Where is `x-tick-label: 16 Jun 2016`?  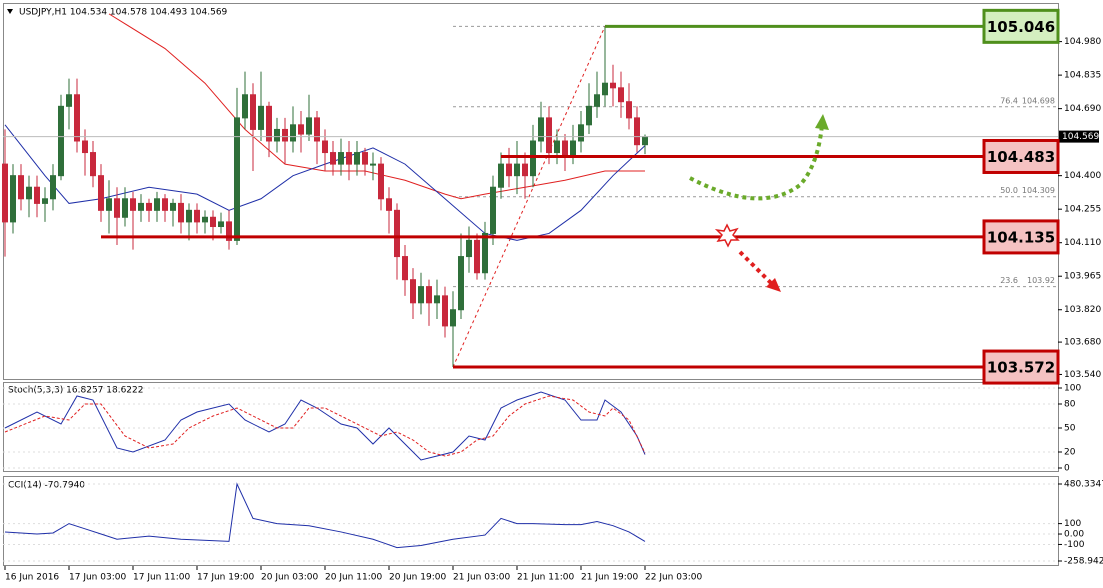
x-tick-label: 16 Jun 2016 is located at coordinates (32, 578).